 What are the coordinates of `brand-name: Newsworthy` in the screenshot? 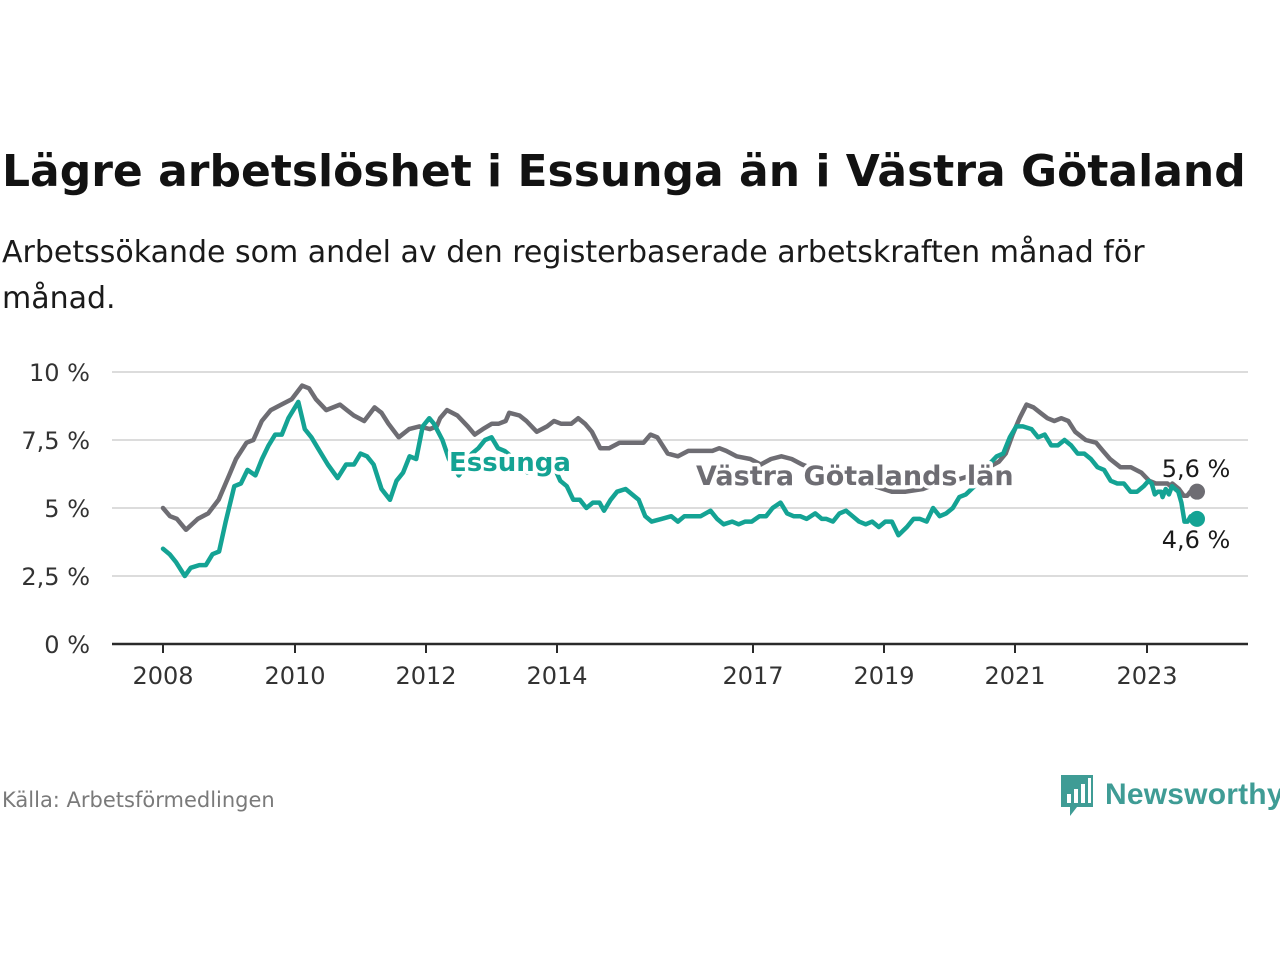 It's located at (1192, 794).